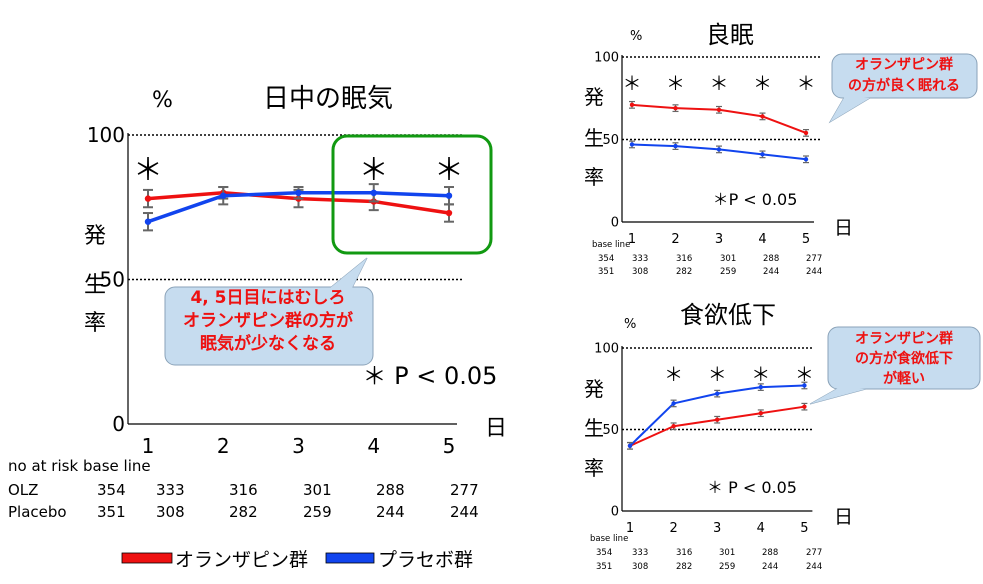 Image resolution: width=983 pixels, height=584 pixels. I want to click on main-table-cell: 354, so click(111, 490).